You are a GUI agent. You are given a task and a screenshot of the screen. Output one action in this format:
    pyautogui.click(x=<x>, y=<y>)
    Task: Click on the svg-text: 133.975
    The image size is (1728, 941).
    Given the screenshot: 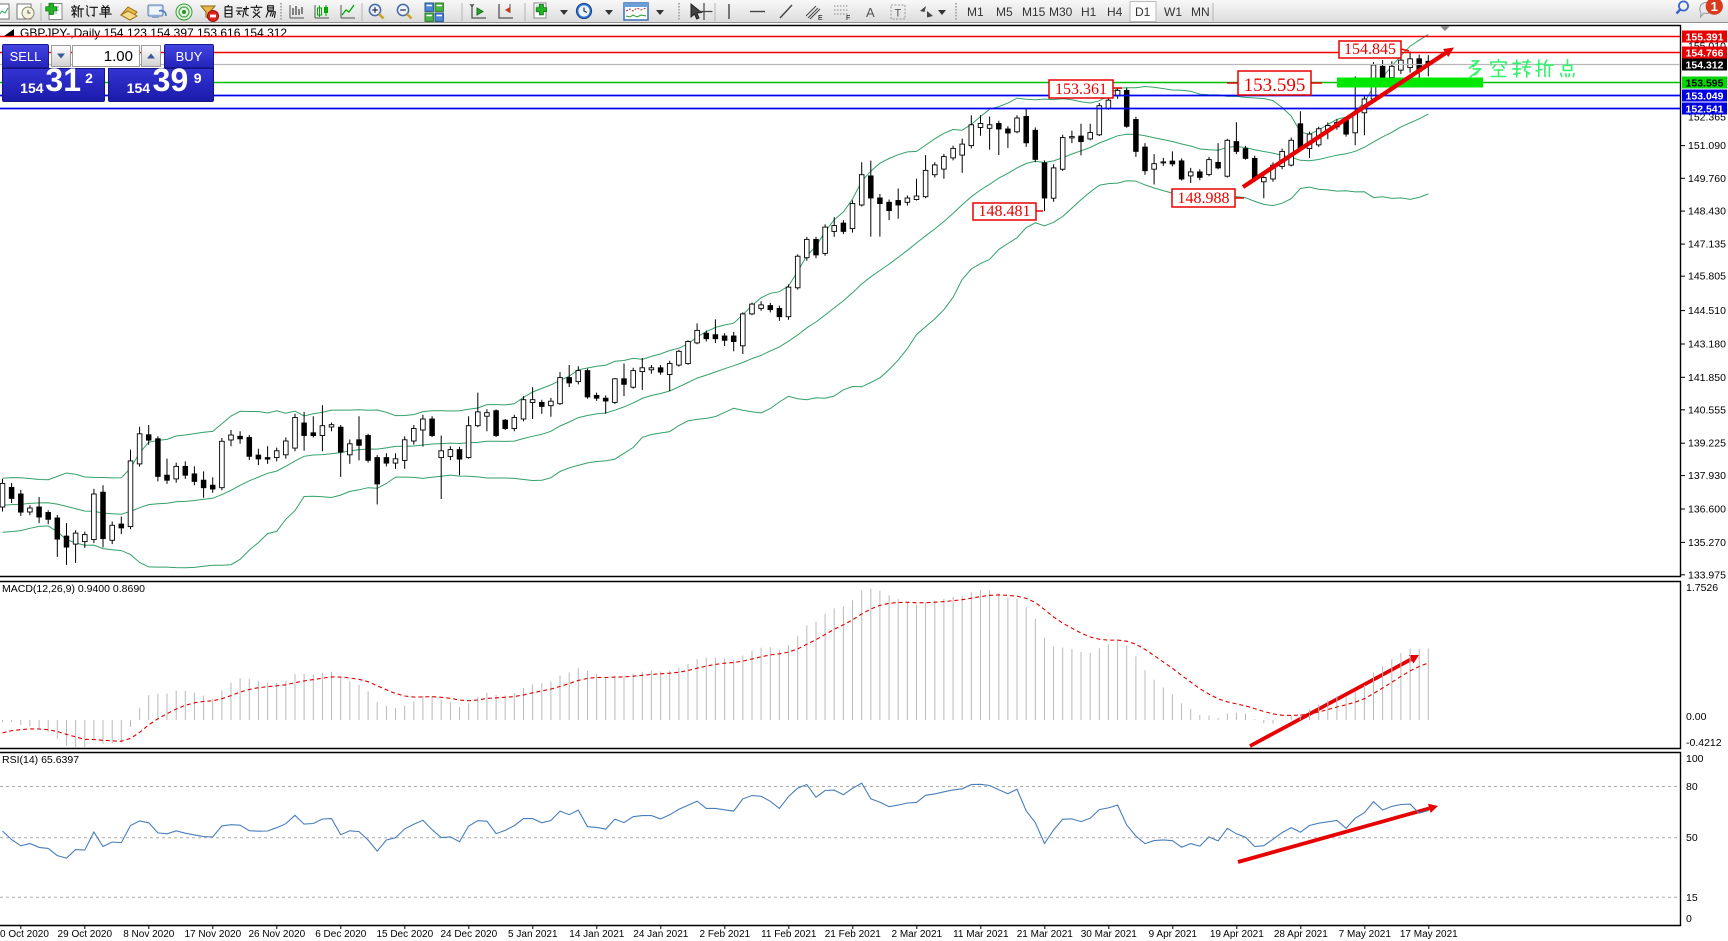 What is the action you would take?
    pyautogui.click(x=1707, y=575)
    